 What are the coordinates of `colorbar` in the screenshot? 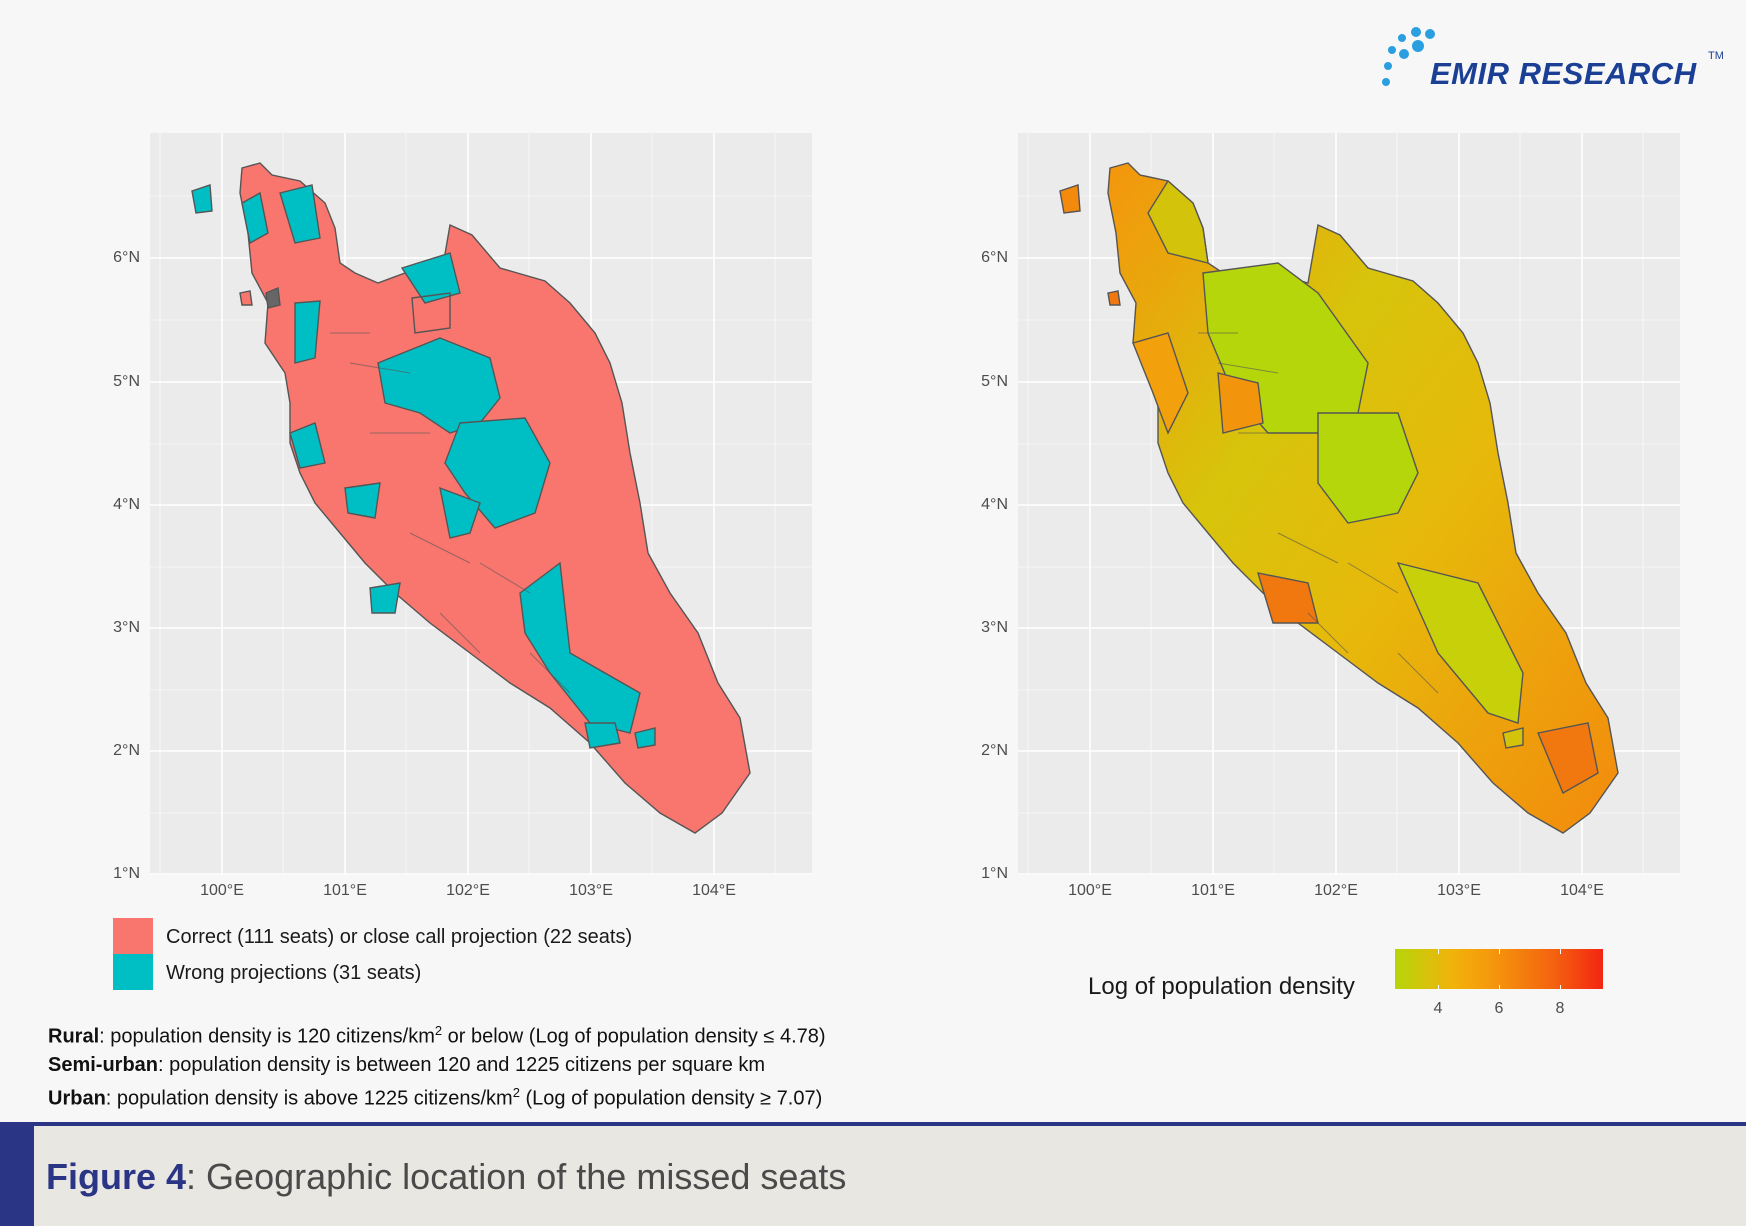 It's located at (1499, 969).